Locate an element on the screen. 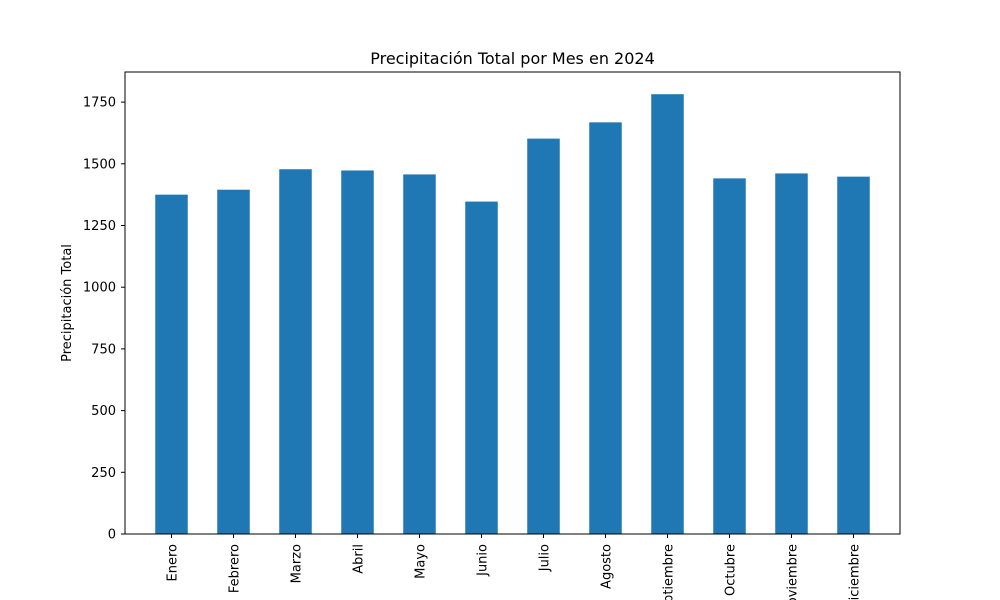  bar-julio is located at coordinates (543, 336).